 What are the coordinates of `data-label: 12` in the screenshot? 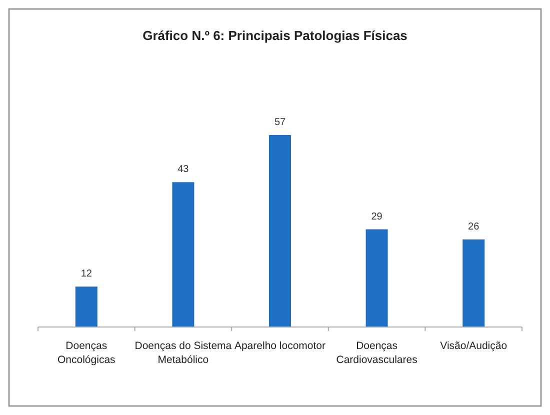 It's located at (86, 274).